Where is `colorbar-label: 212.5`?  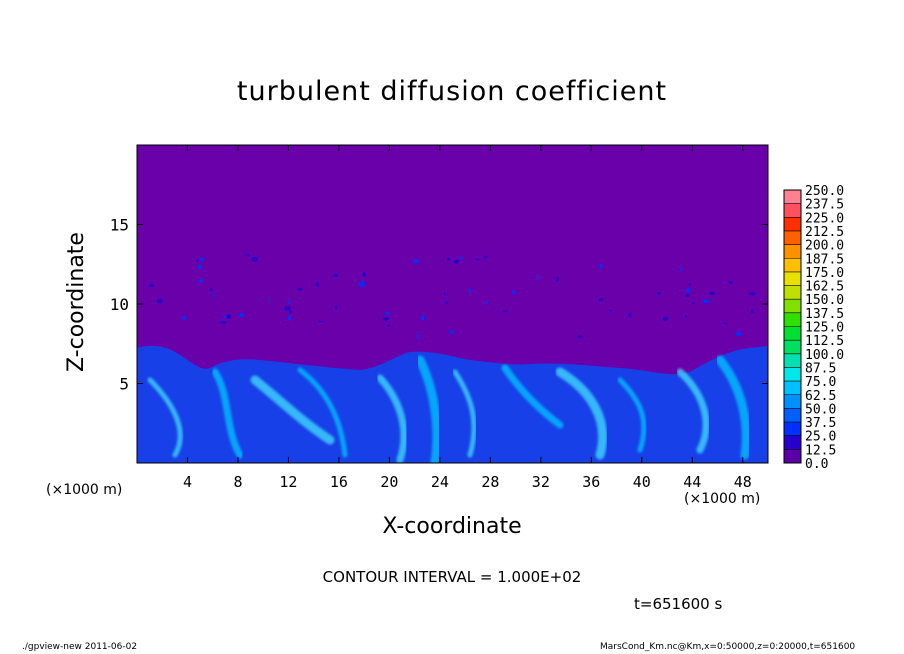 colorbar-label: 212.5 is located at coordinates (824, 232).